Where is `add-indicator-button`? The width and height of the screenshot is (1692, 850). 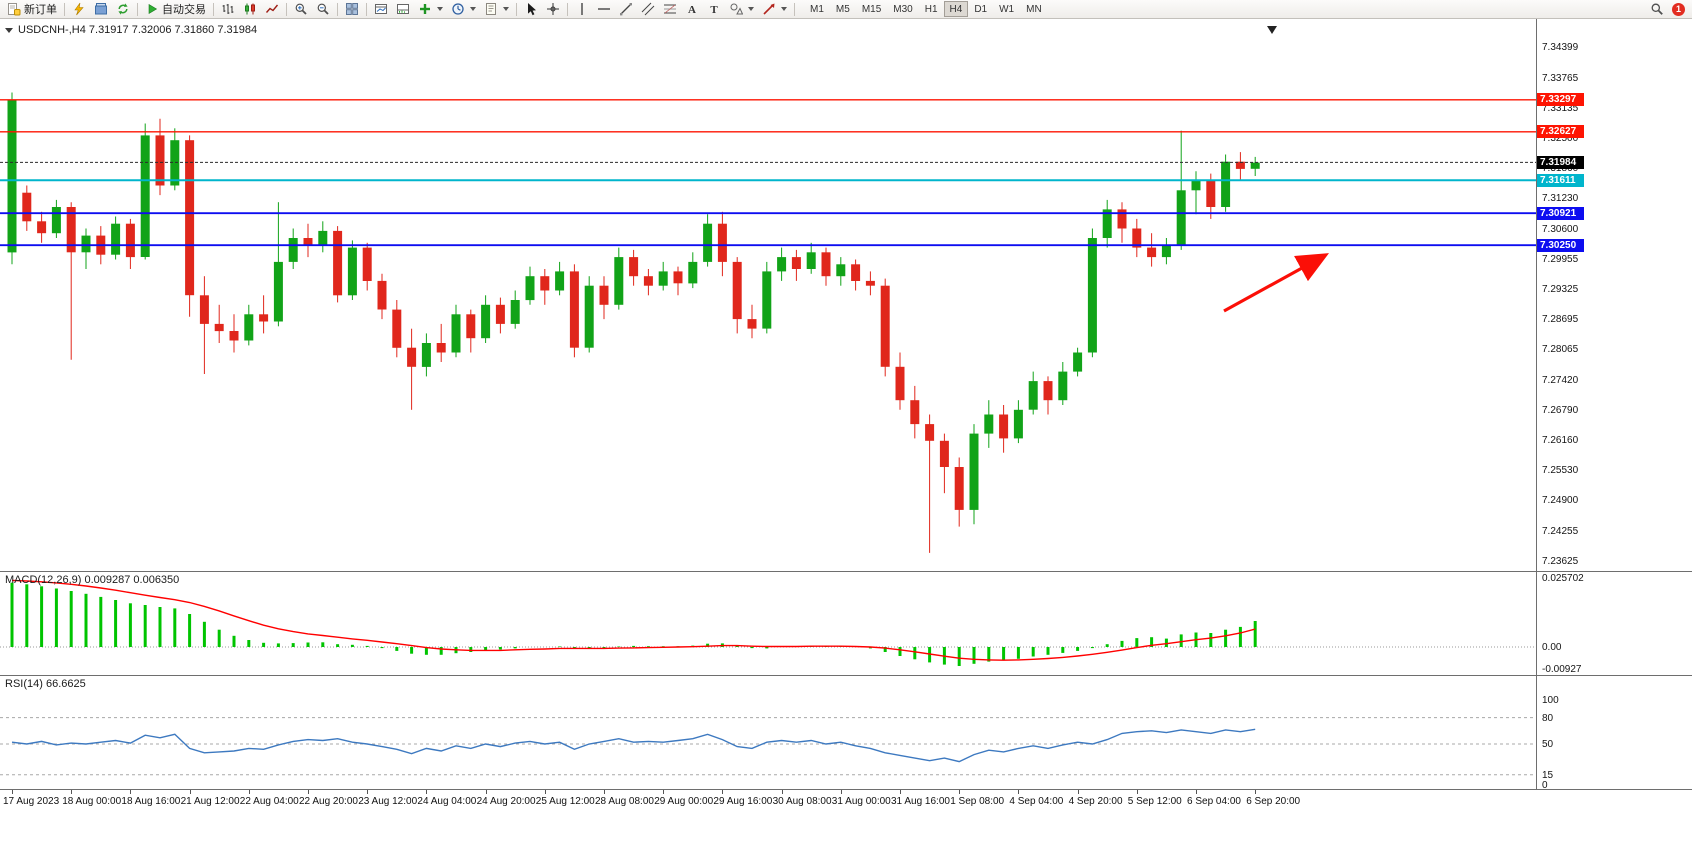
add-indicator-button is located at coordinates (430, 9).